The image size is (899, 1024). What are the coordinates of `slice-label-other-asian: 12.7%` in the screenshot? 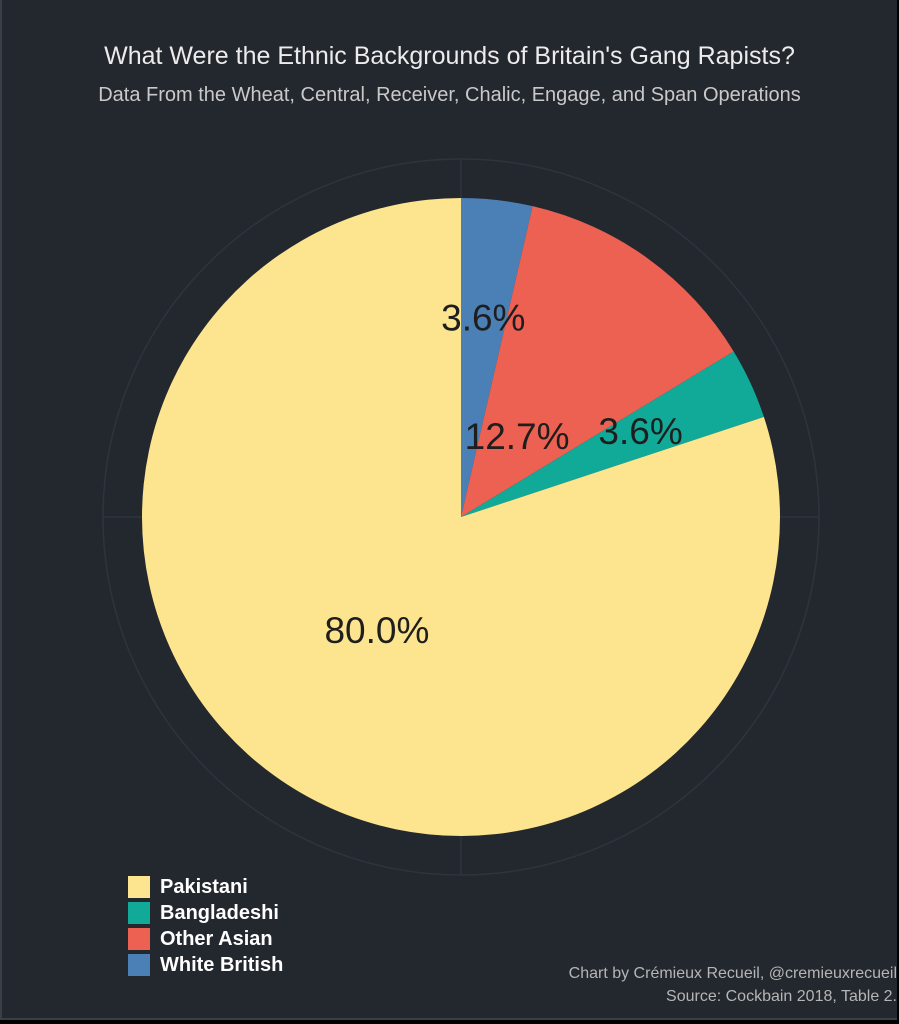 It's located at (517, 436).